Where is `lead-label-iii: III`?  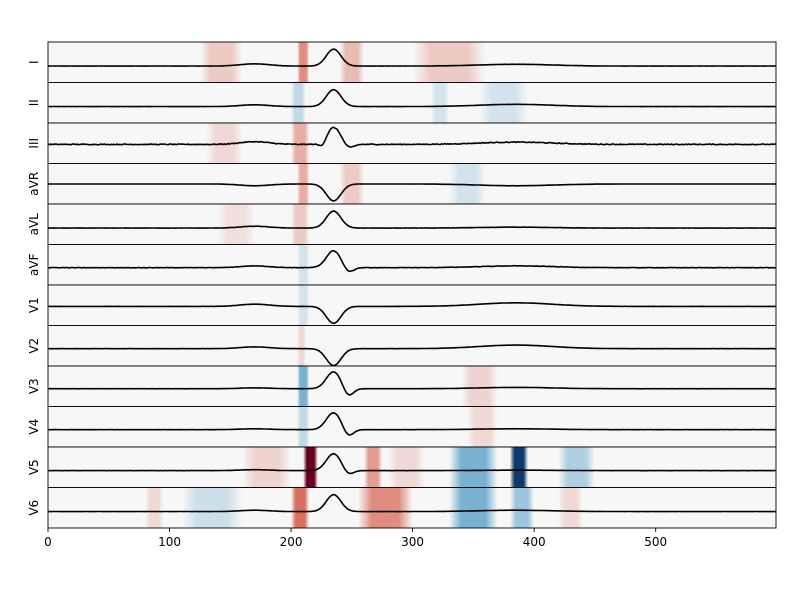
lead-label-iii: III is located at coordinates (34, 143).